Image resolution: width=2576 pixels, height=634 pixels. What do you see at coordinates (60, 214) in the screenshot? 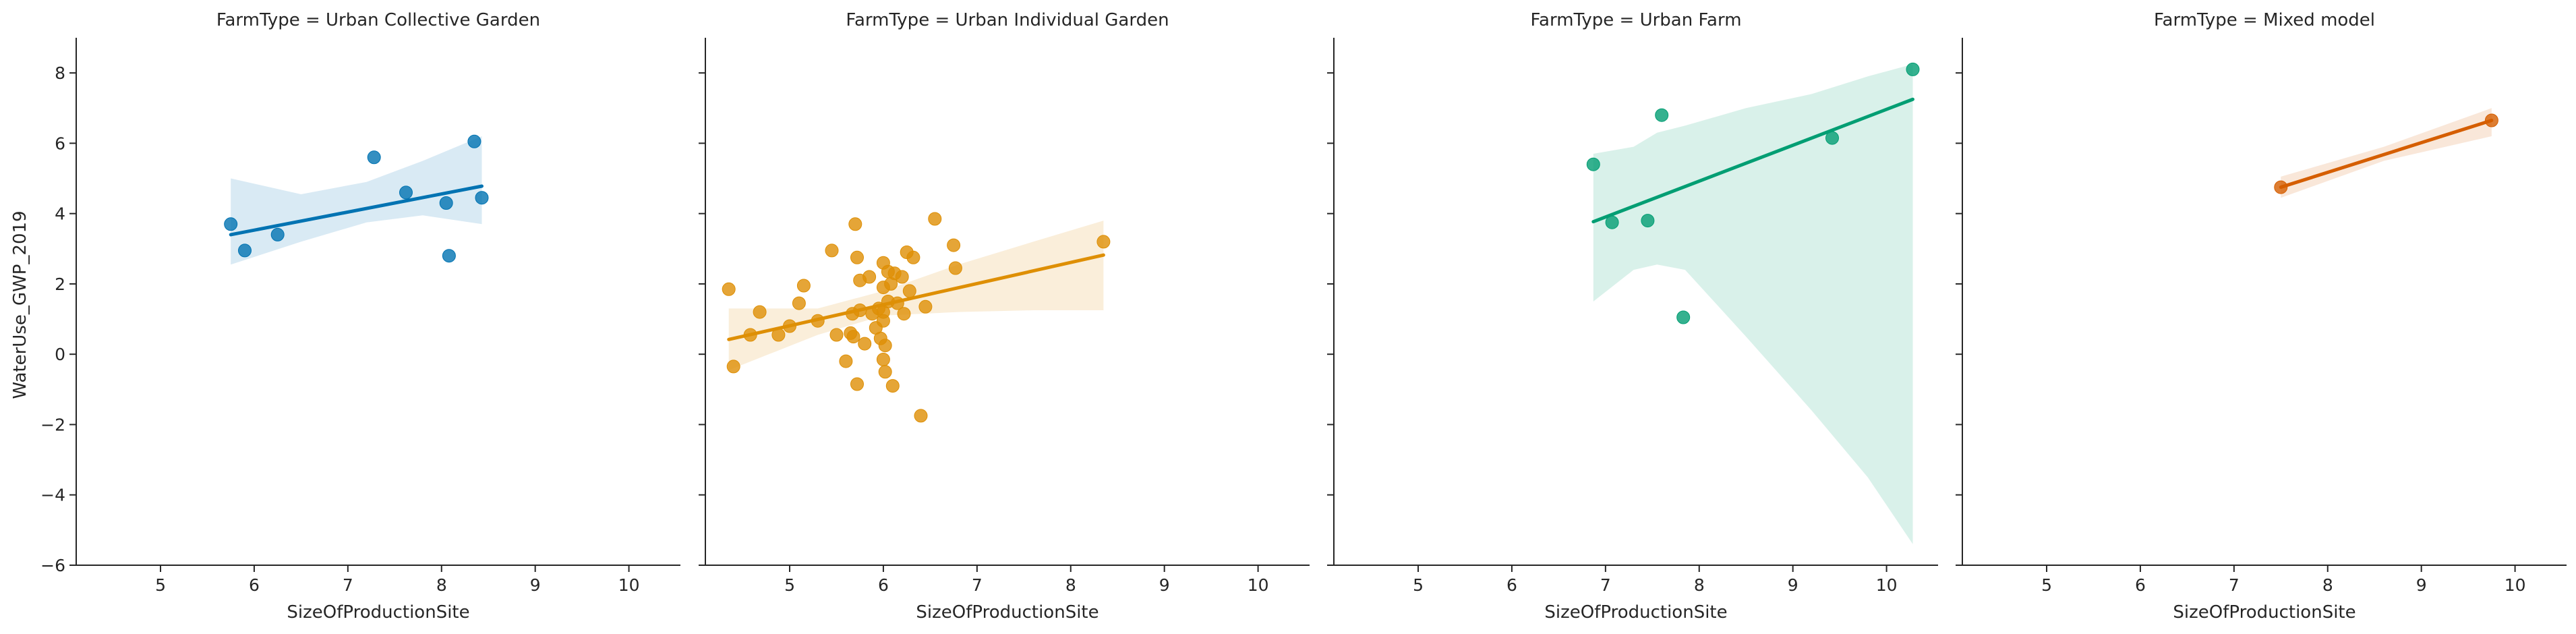
I see `y-tick-label: 4` at bounding box center [60, 214].